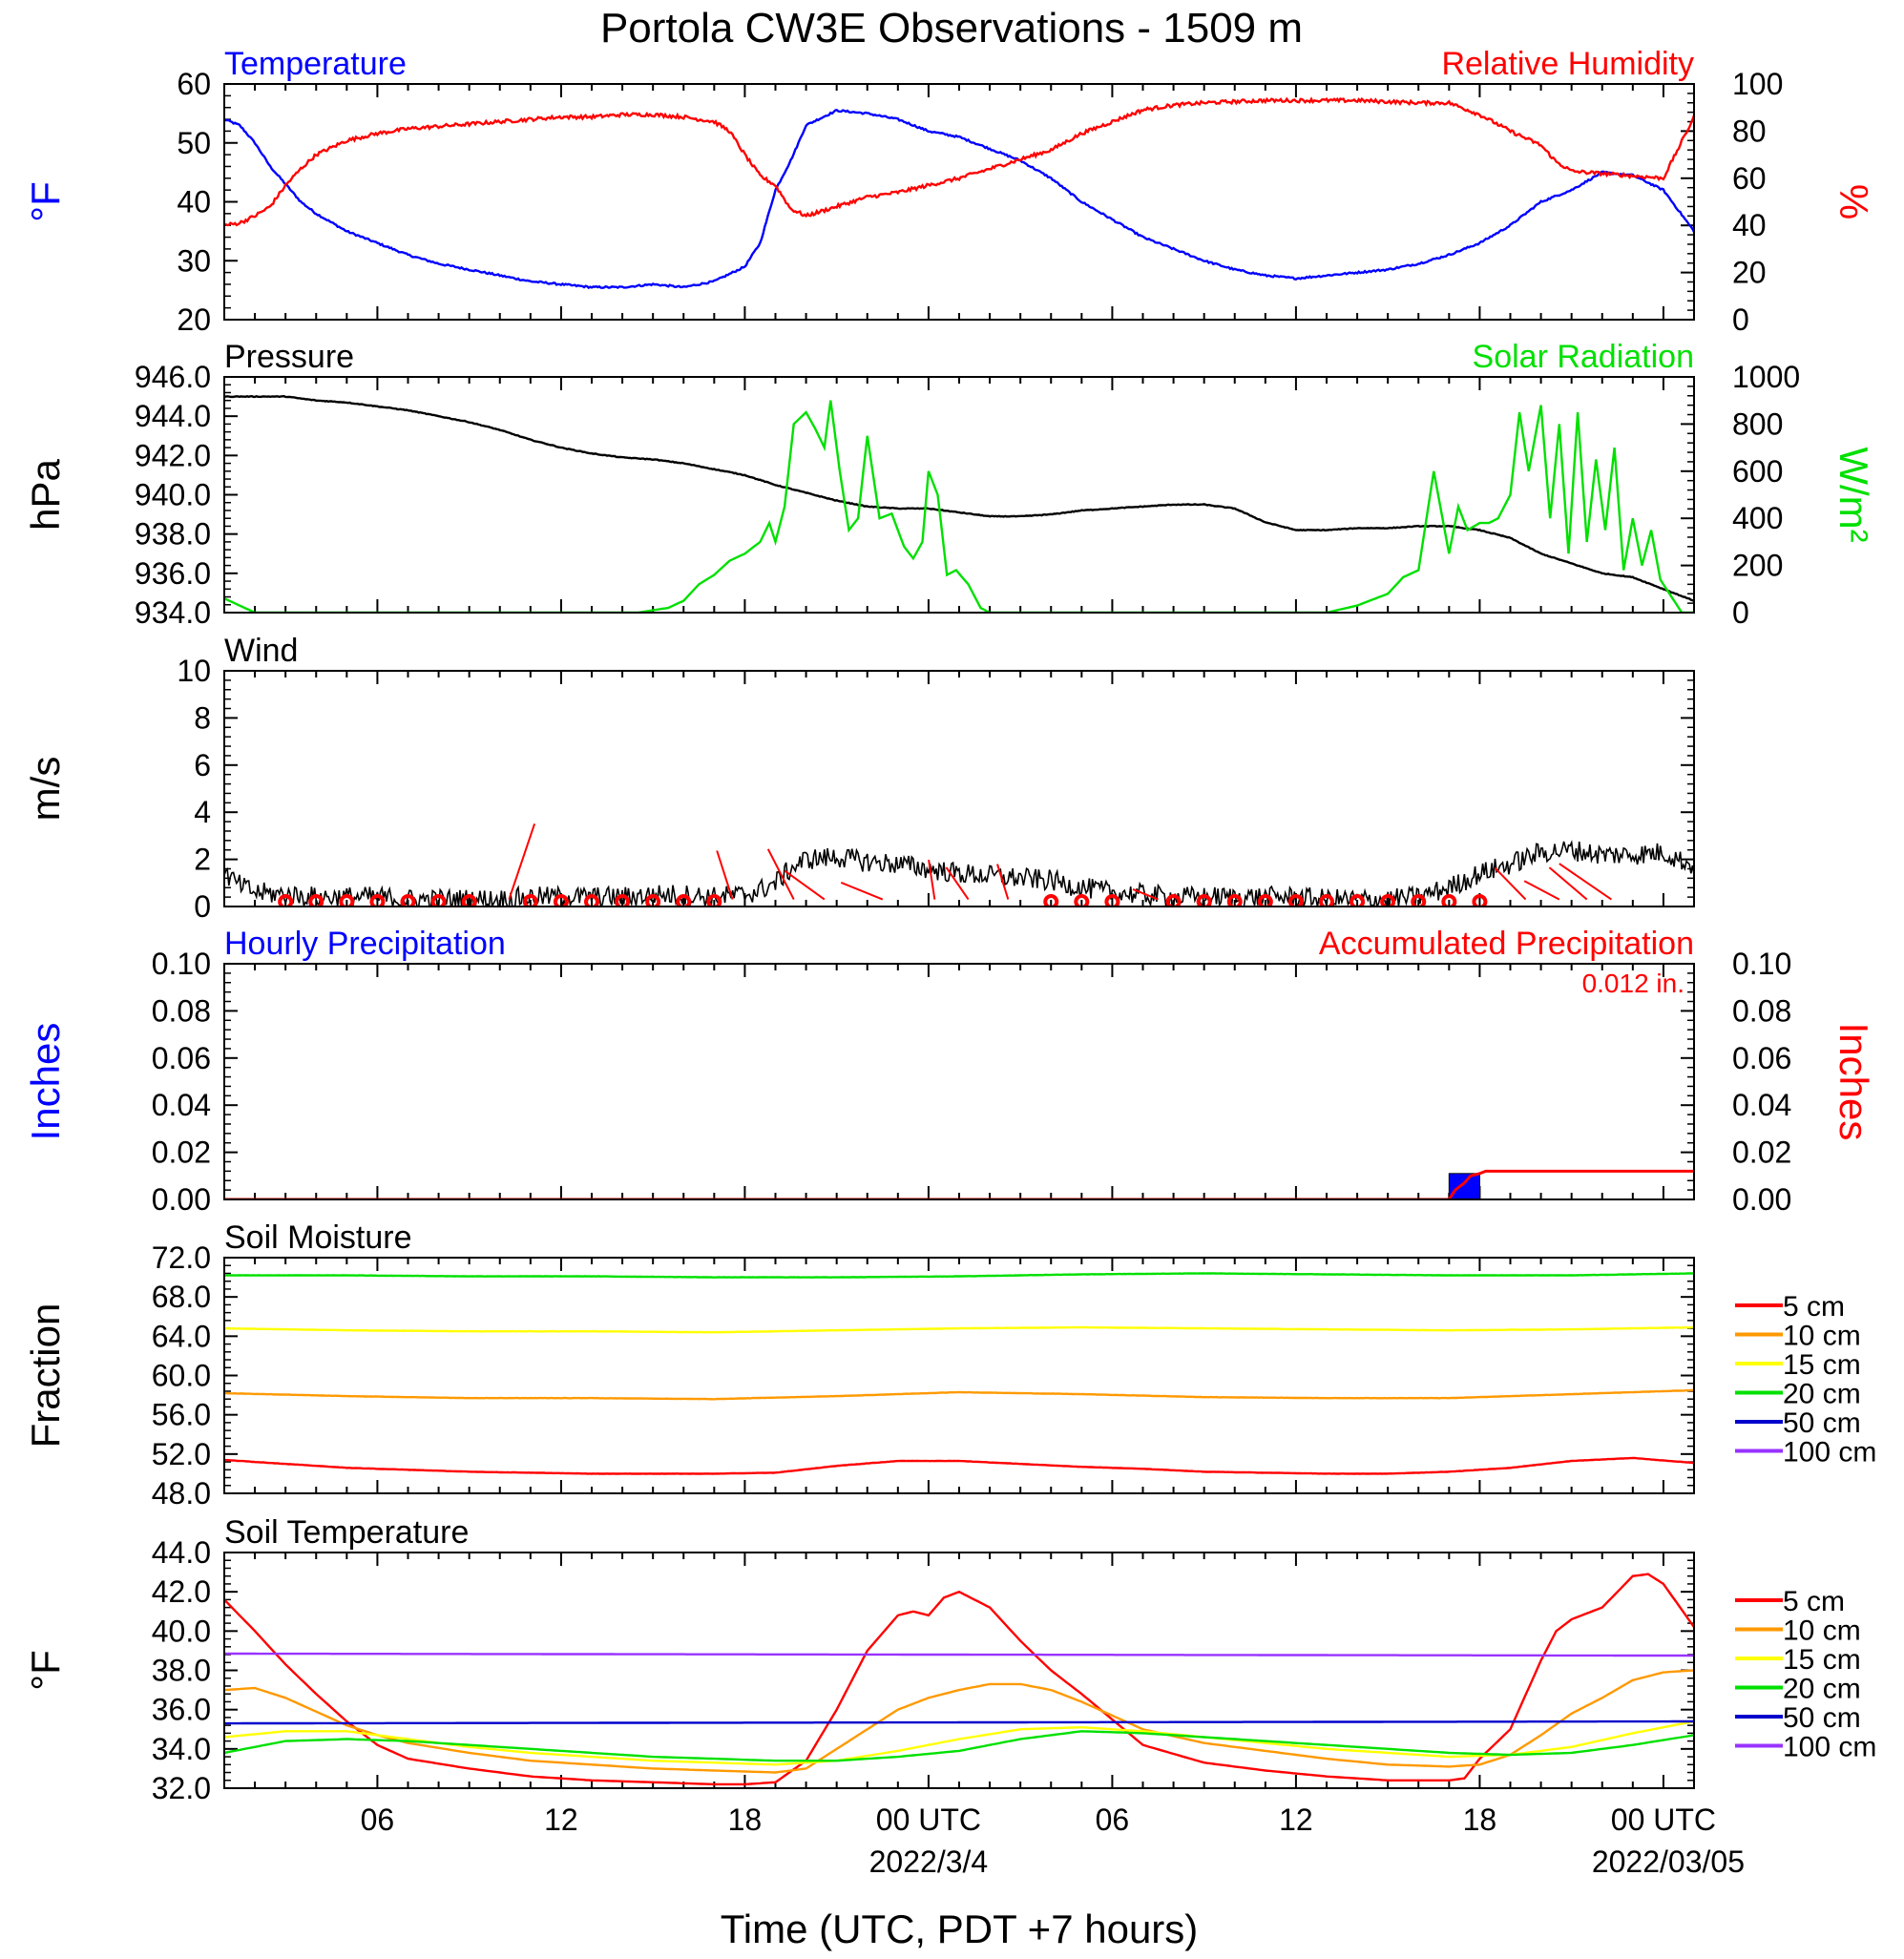 The image size is (1904, 1959). Describe the element at coordinates (181, 1591) in the screenshot. I see `y-tick-label: 42.0` at that location.